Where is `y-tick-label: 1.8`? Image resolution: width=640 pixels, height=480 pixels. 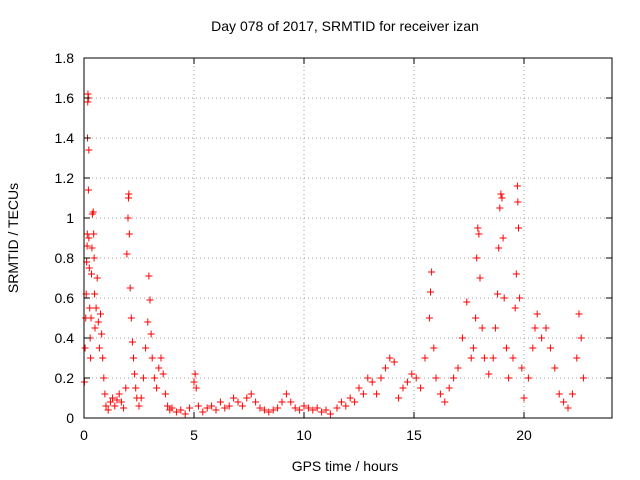 y-tick-label: 1.8 is located at coordinates (65, 58).